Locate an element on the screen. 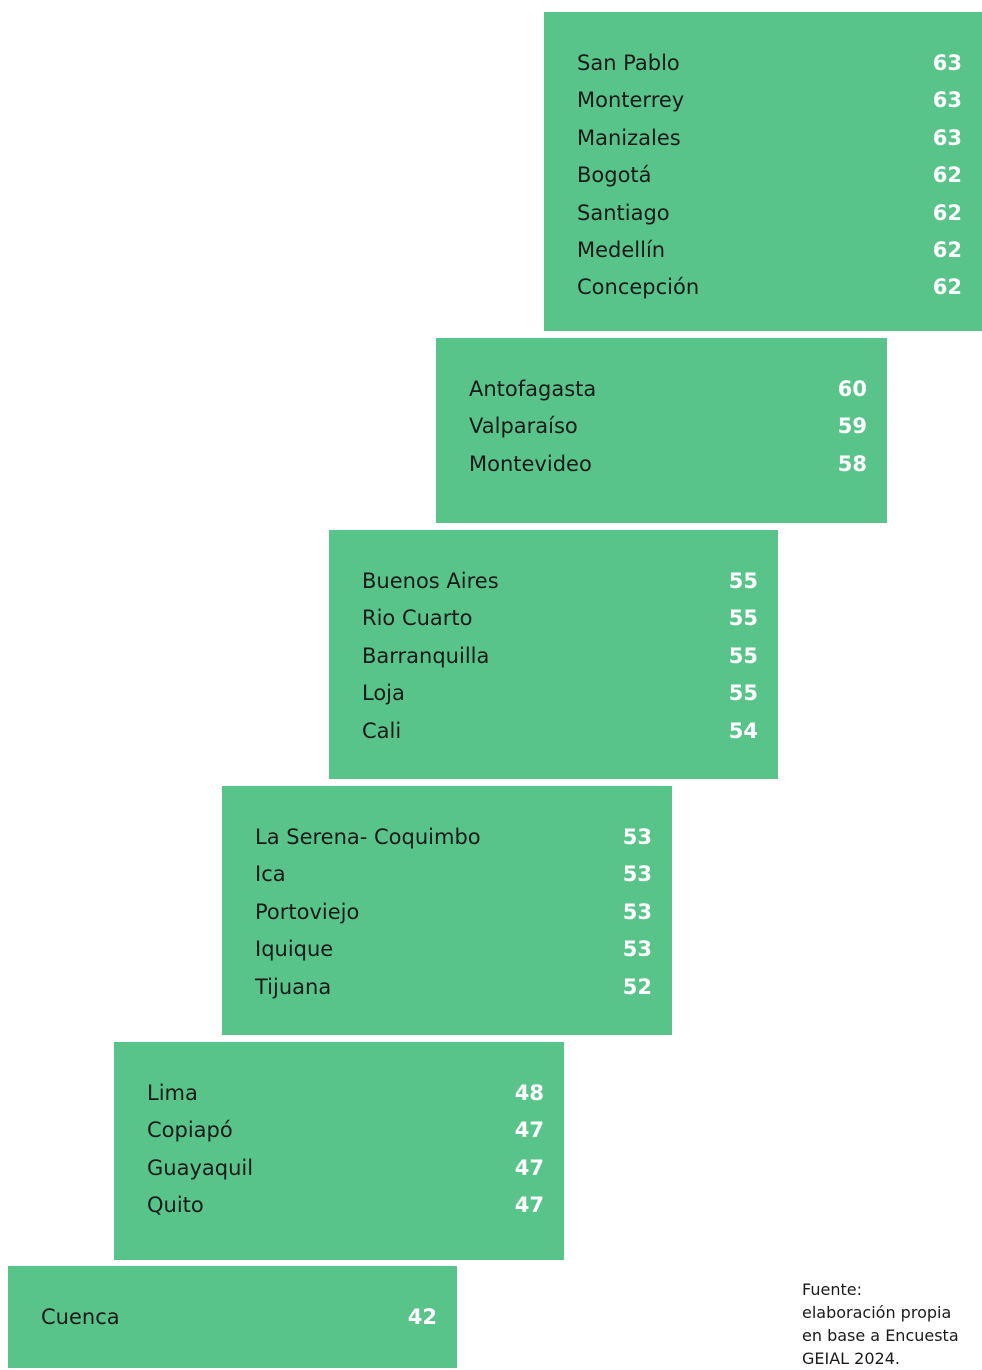 This screenshot has height=1370, width=982. city-row: Lima 48 is located at coordinates (345, 1093).